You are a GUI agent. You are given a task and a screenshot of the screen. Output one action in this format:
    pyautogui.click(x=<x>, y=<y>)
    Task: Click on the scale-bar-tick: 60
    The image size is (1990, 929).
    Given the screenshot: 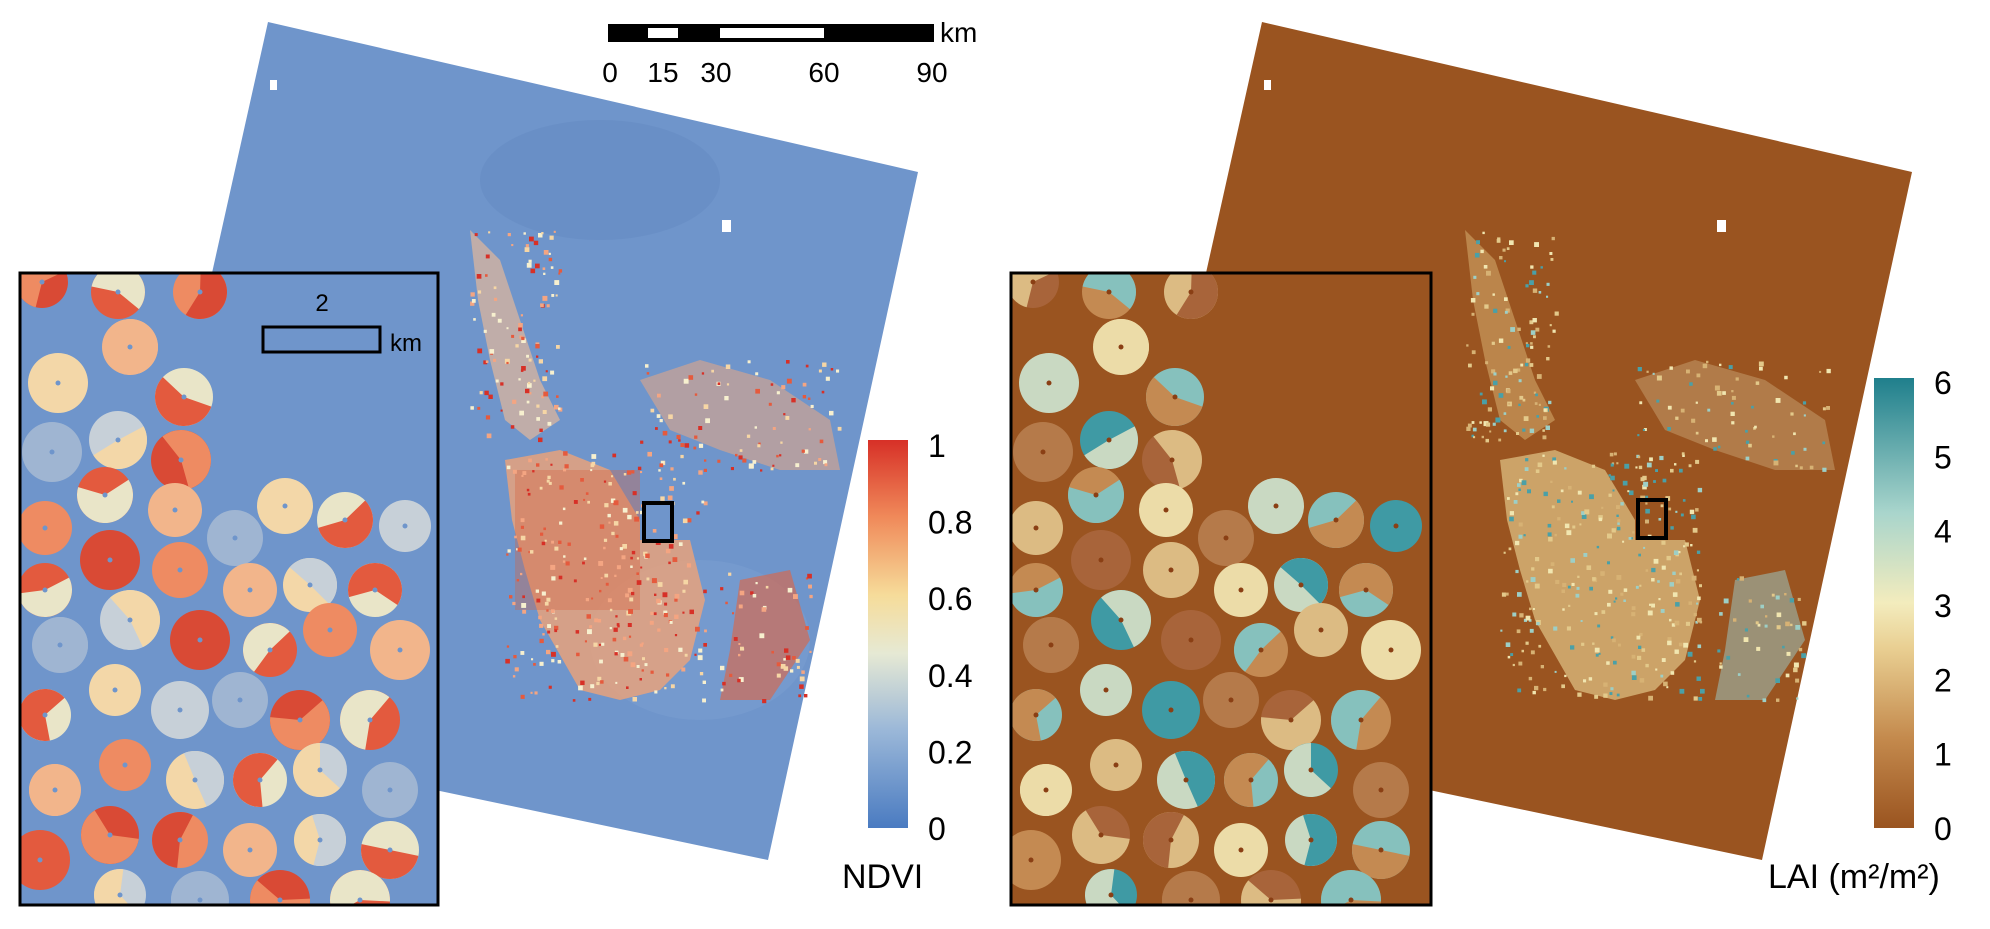 What is the action you would take?
    pyautogui.click(x=823, y=72)
    